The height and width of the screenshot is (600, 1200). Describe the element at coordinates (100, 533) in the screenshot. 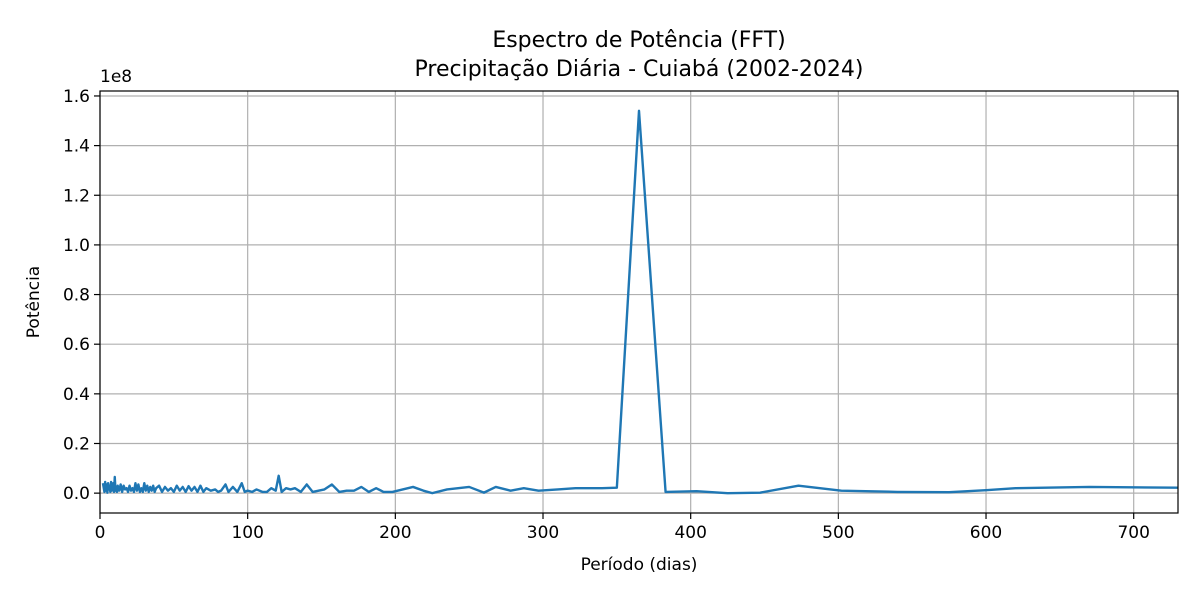

I see `x-tick-label: 0` at that location.